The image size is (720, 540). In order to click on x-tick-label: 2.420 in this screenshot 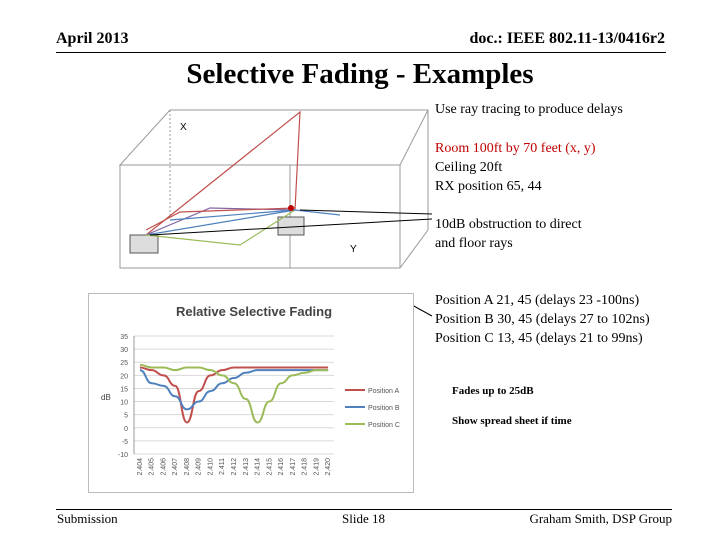, I will do `click(328, 467)`.